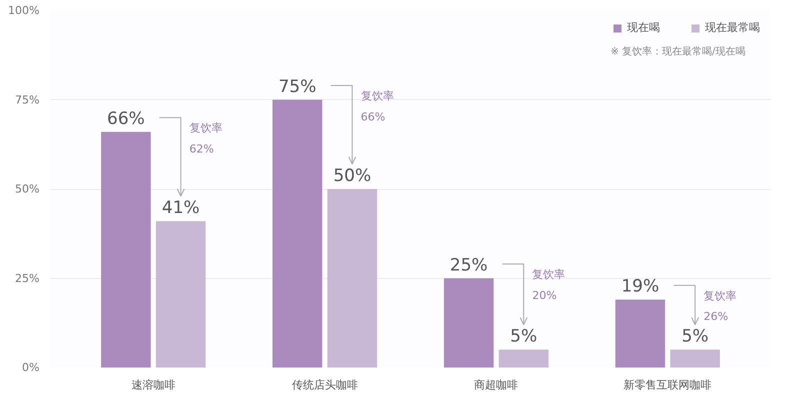  I want to click on y-tick-label: 75%, so click(27, 99).